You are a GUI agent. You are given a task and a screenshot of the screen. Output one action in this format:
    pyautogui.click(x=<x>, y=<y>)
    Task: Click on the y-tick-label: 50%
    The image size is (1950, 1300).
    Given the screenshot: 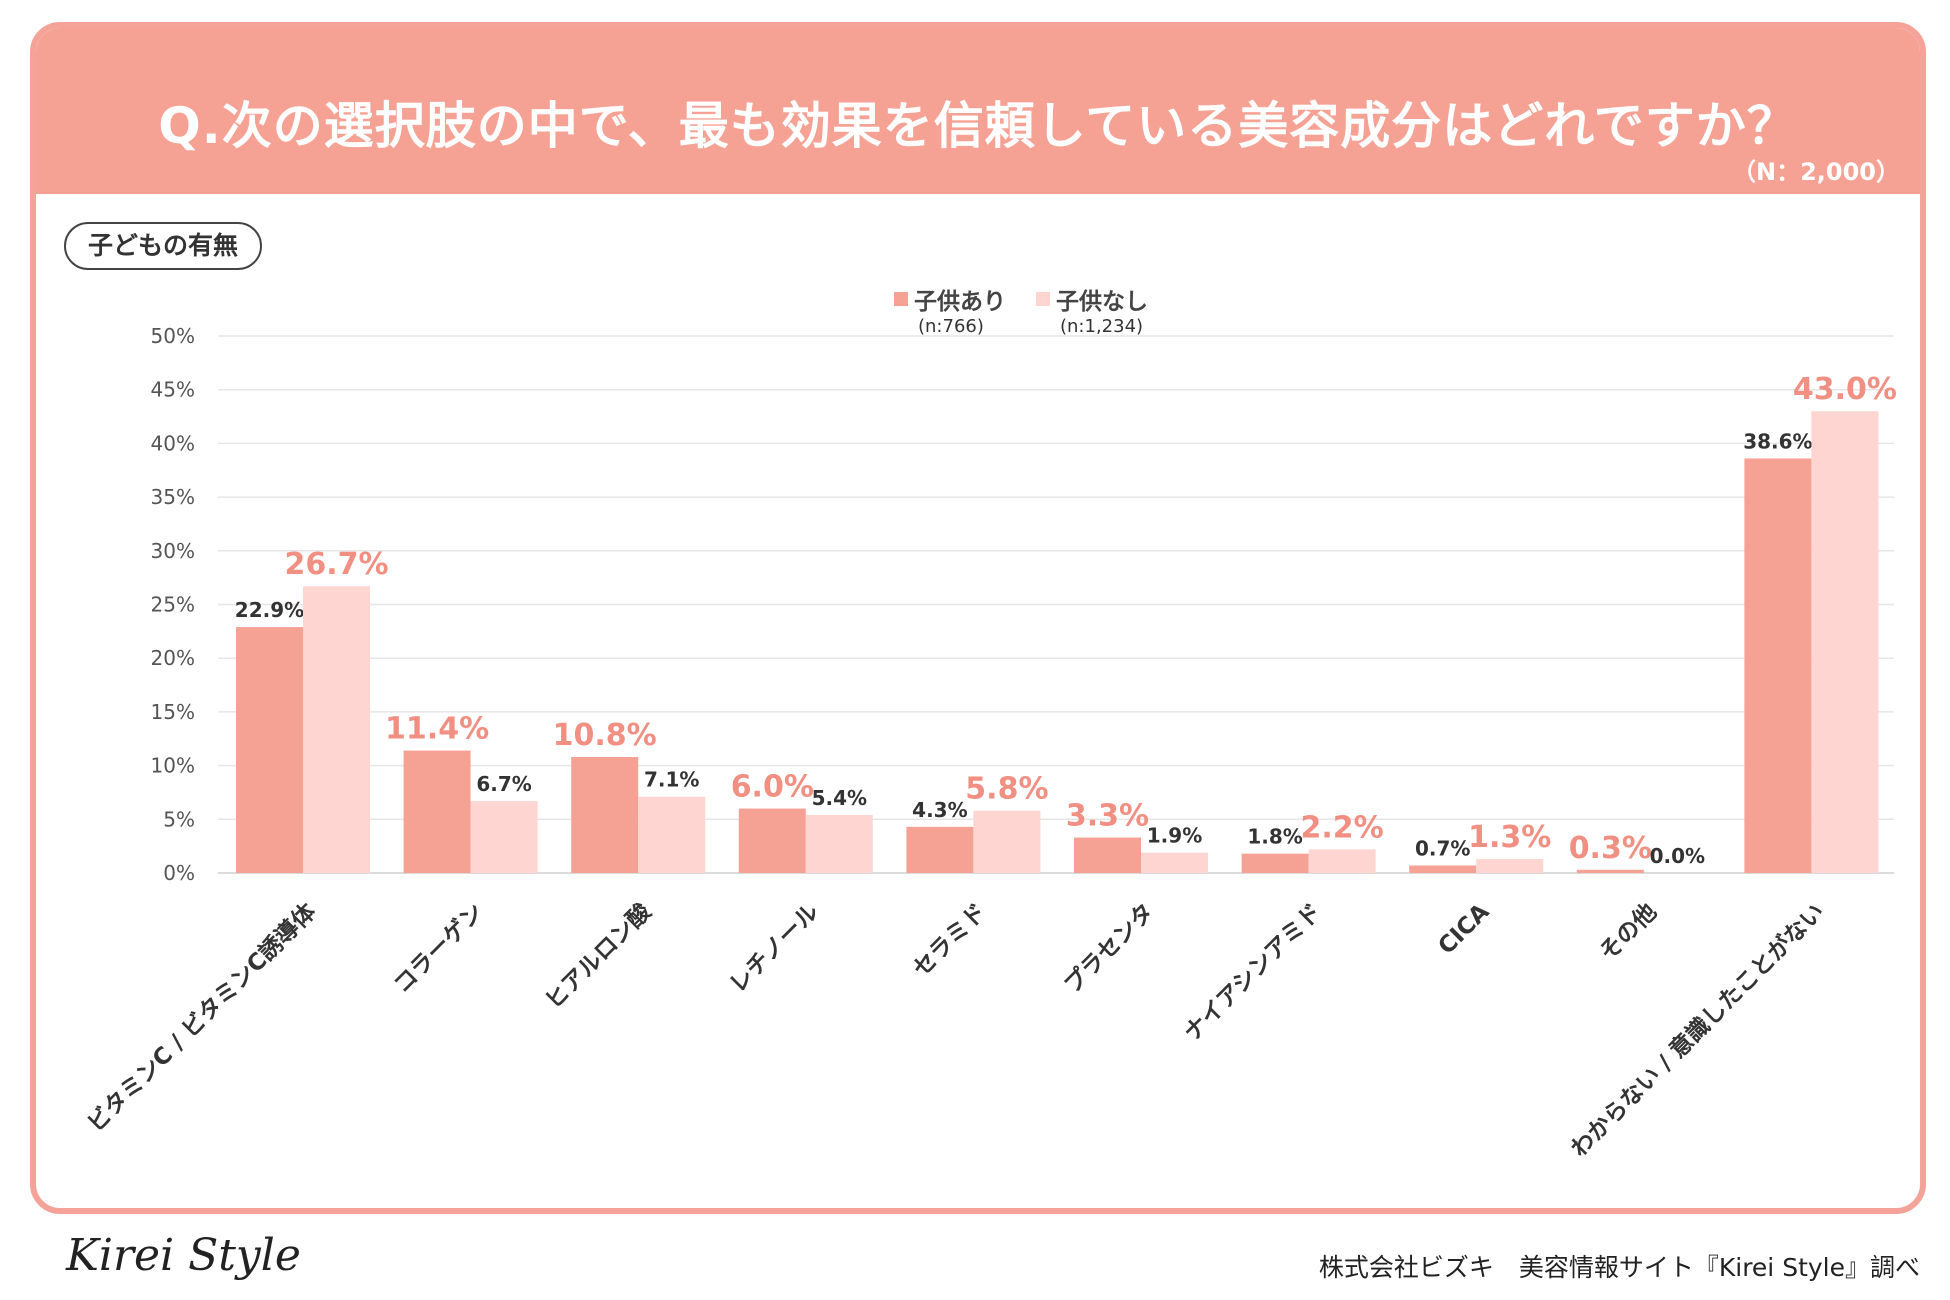 What is the action you would take?
    pyautogui.click(x=173, y=336)
    